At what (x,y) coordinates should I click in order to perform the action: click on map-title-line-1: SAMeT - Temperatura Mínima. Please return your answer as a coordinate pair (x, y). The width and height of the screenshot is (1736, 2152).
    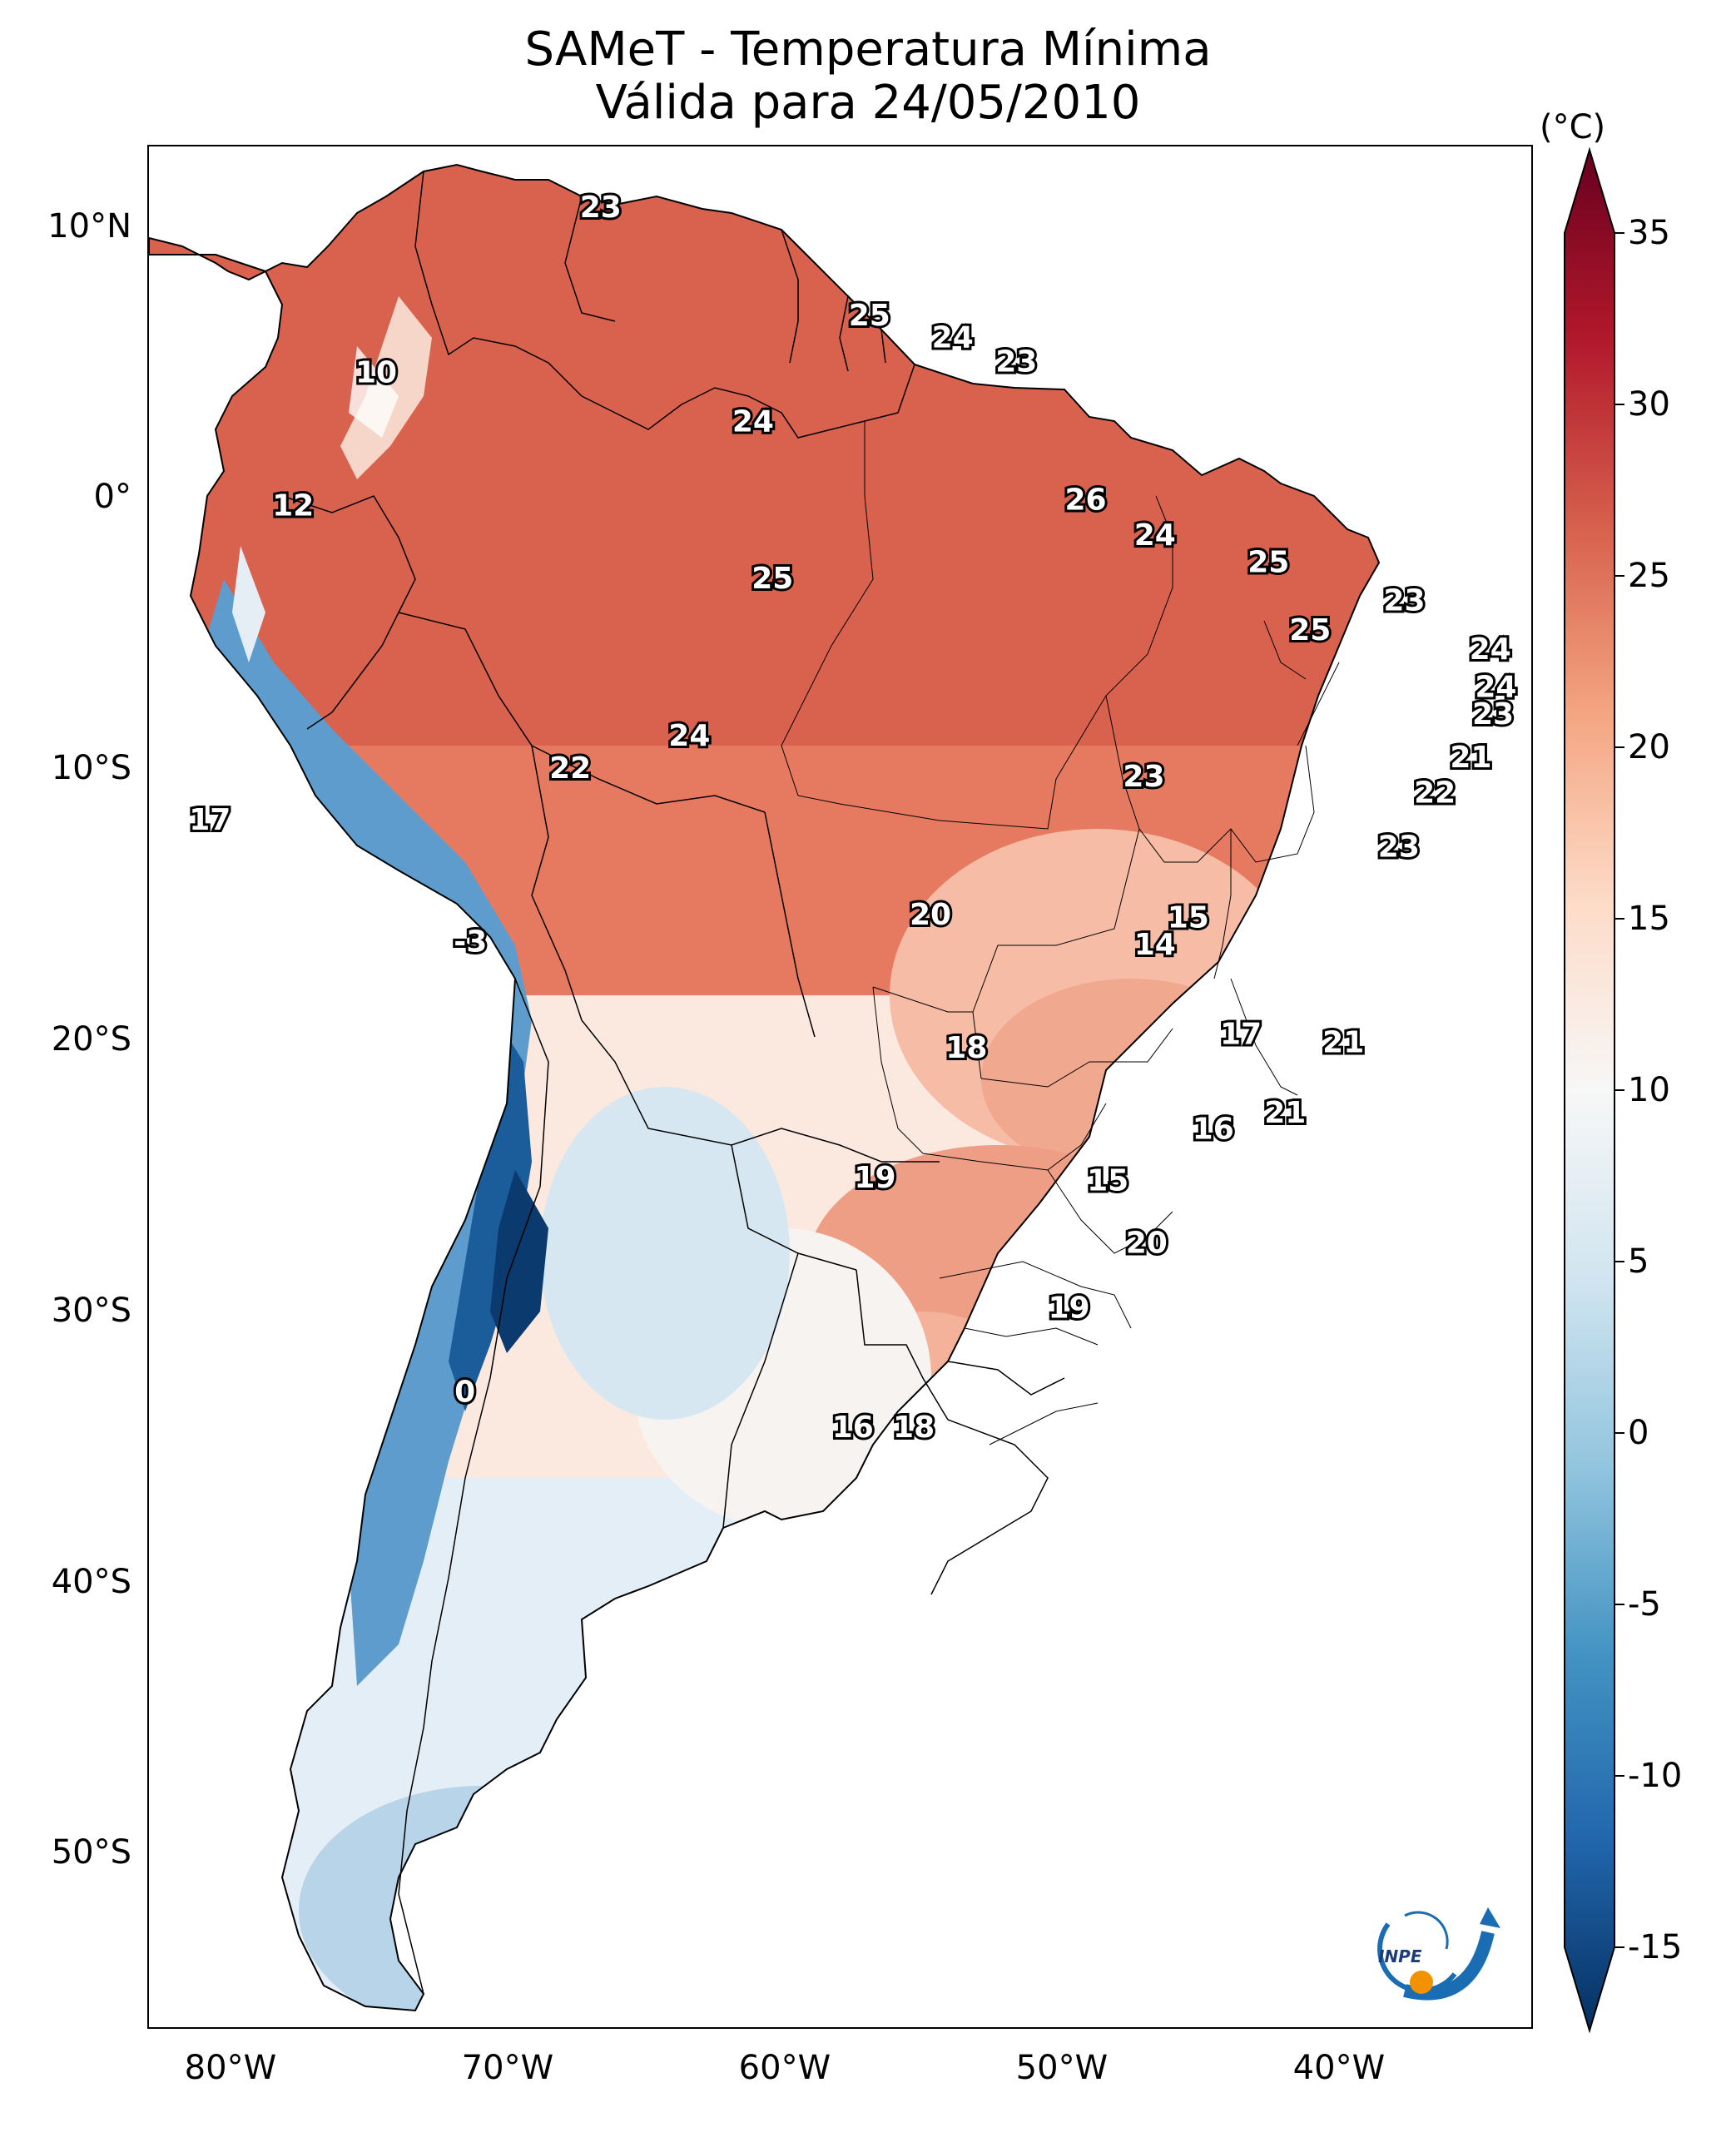
    Looking at the image, I should click on (868, 49).